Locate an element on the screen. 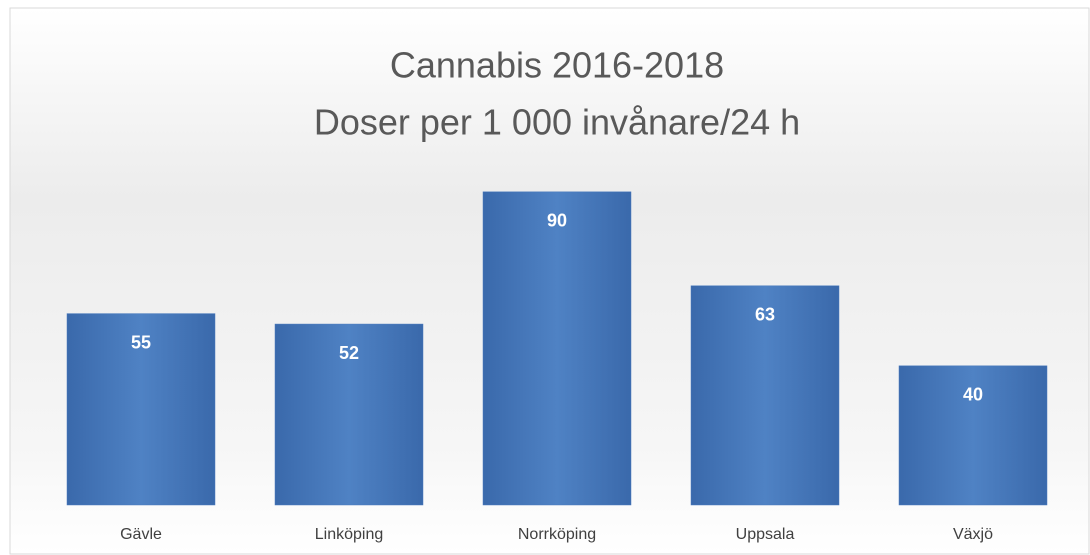 The height and width of the screenshot is (555, 1090). value-label: 40 is located at coordinates (973, 395).